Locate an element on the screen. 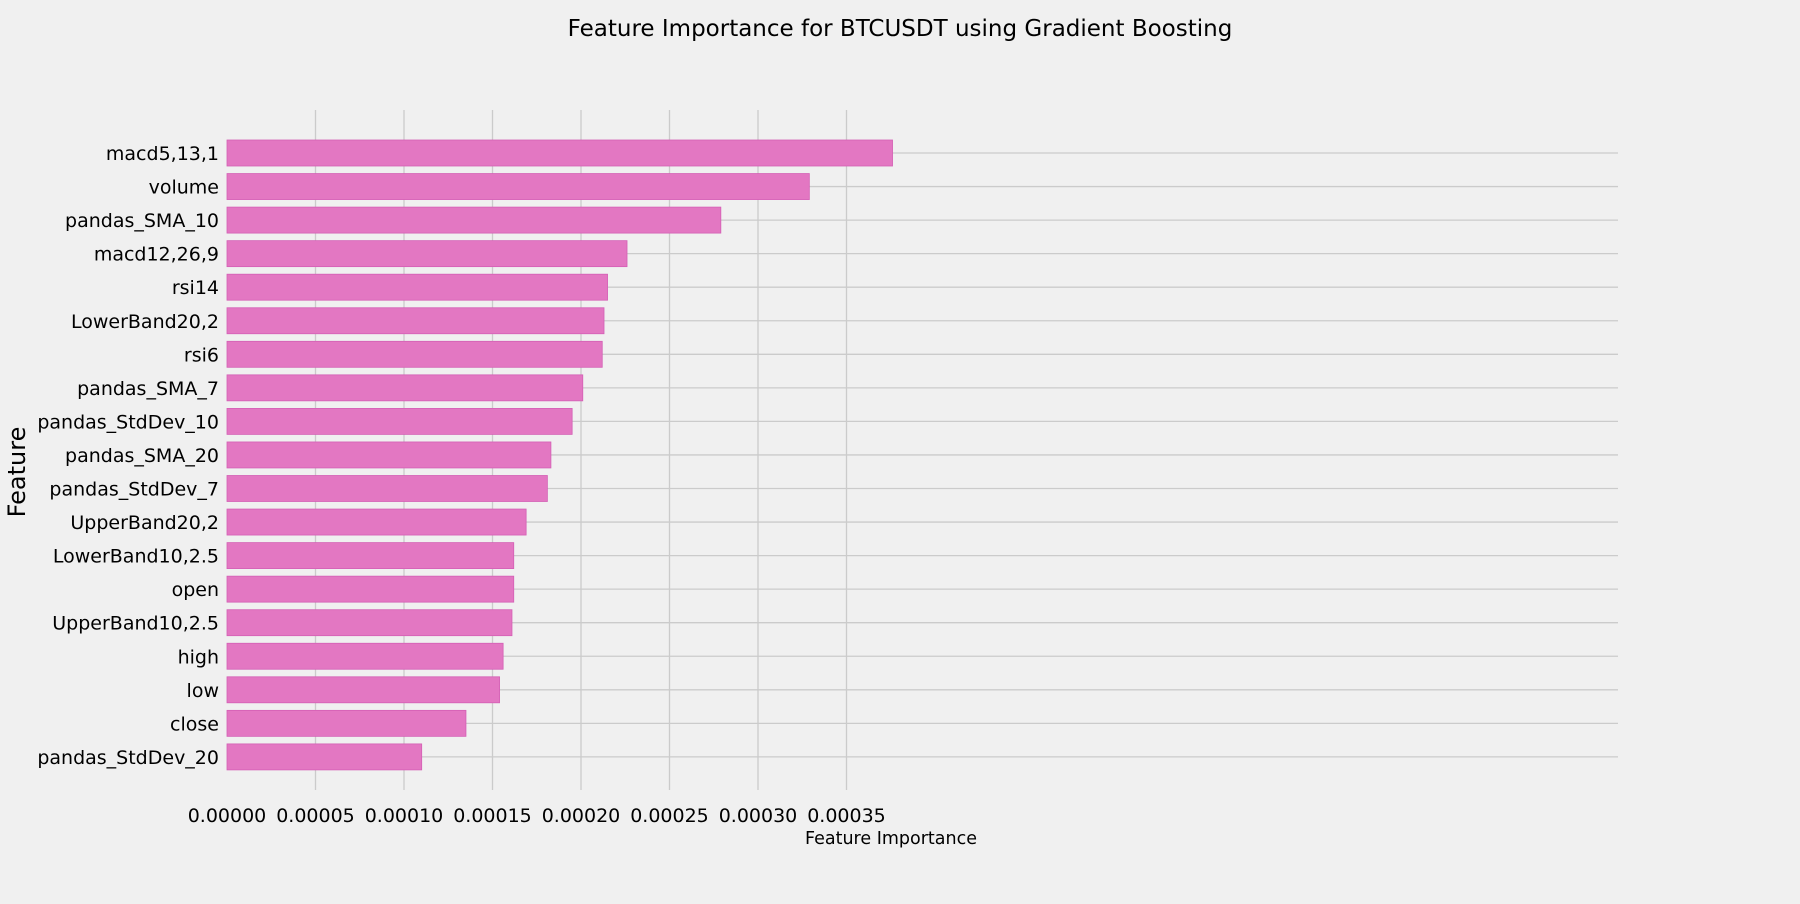  y-tick-label: low is located at coordinates (203, 691).